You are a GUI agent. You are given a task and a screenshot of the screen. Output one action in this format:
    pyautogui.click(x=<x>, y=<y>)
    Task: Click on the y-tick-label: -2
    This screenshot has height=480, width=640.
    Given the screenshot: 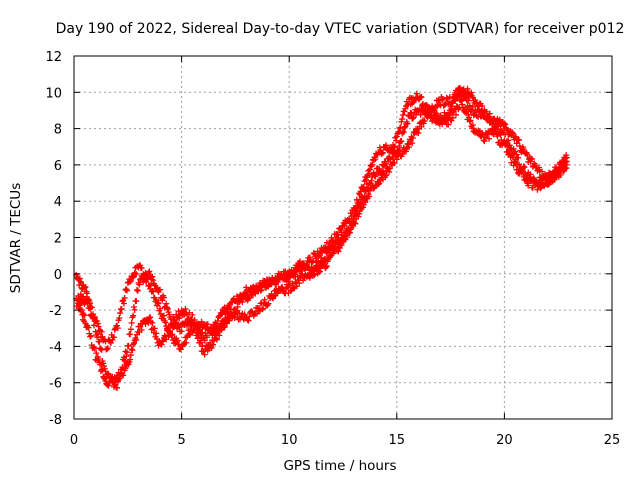 What is the action you would take?
    pyautogui.click(x=55, y=311)
    